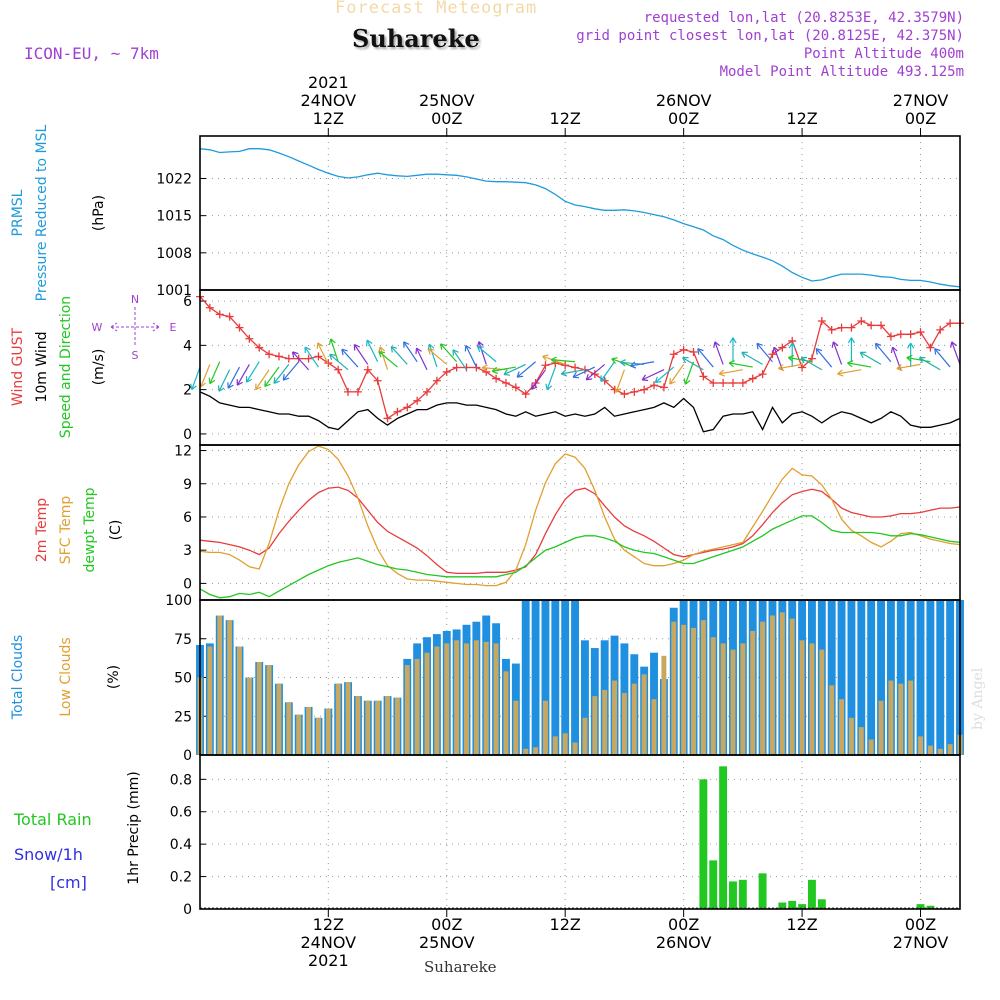  I want to click on y-tick-label: 0.8, so click(181, 780).